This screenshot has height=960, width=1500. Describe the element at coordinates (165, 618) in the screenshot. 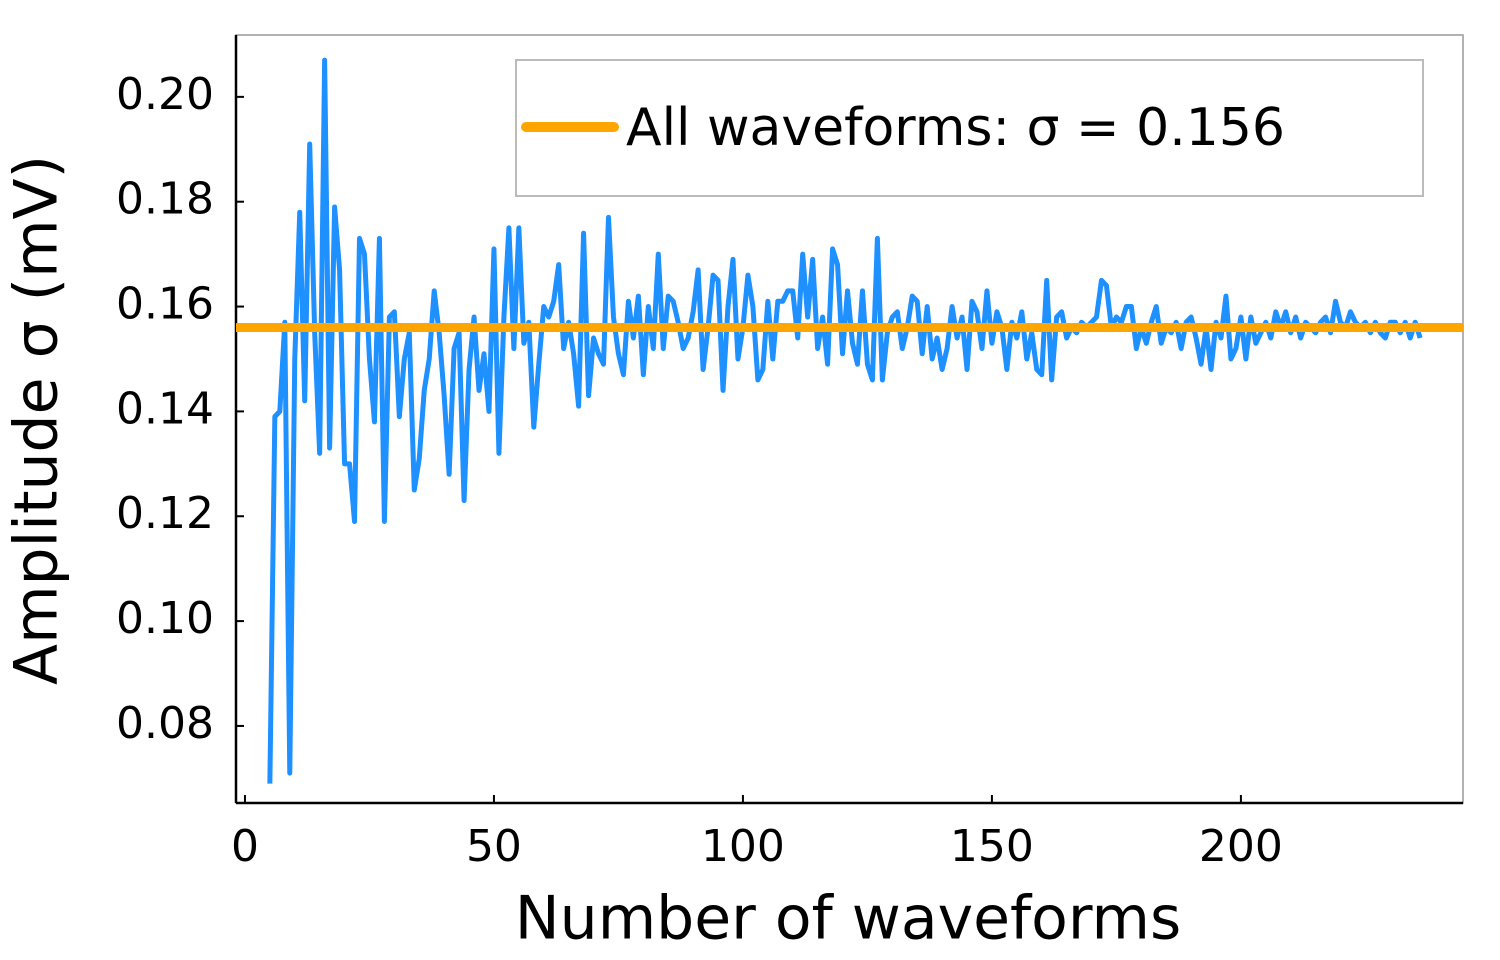

I see `y-tick-label: 0.10` at that location.